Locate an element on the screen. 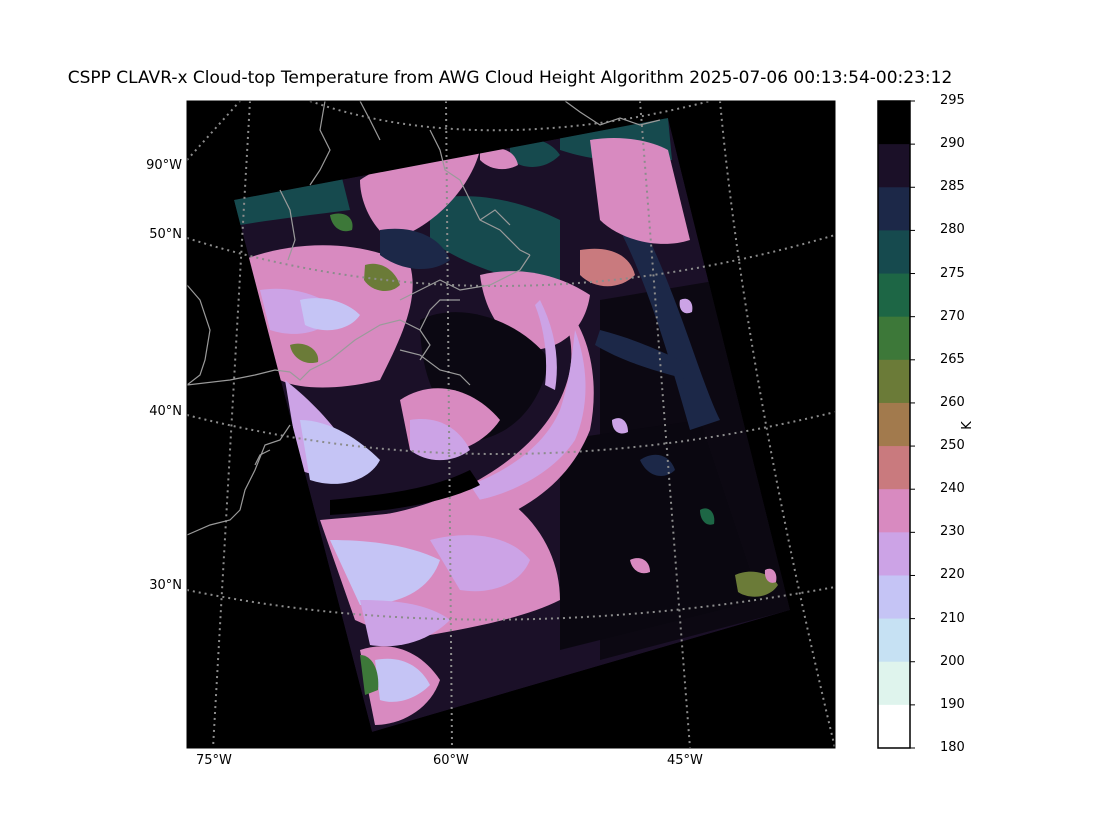  colorbar is located at coordinates (896, 424).